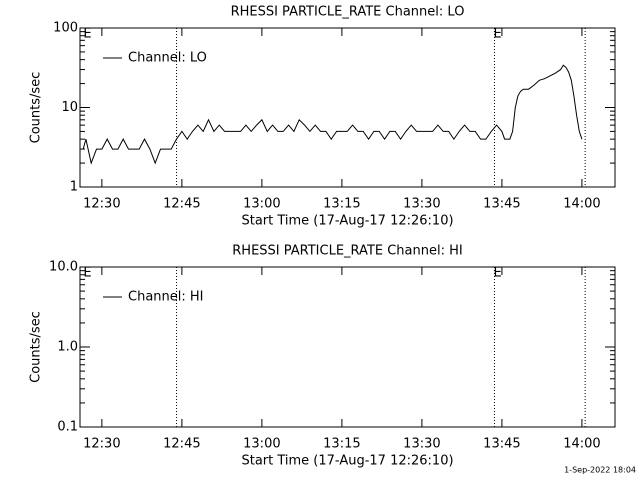  I want to click on y-tick-label: 100, so click(65, 28).